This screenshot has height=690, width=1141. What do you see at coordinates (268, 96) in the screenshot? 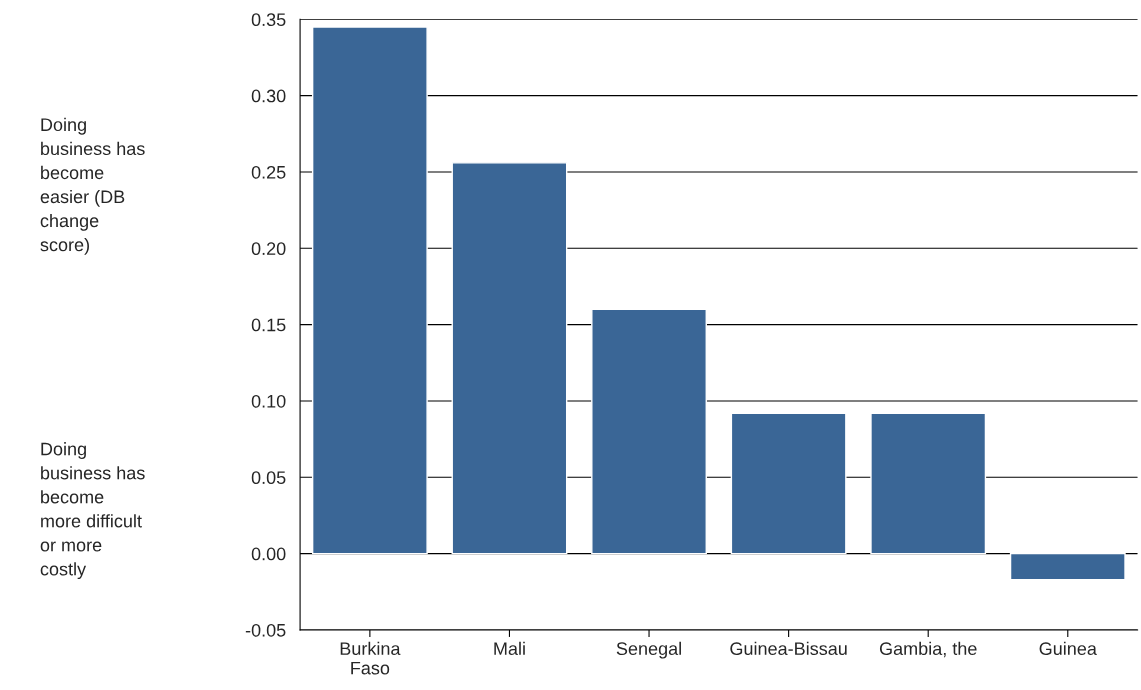
I see `y-tick-label: 0.30` at bounding box center [268, 96].